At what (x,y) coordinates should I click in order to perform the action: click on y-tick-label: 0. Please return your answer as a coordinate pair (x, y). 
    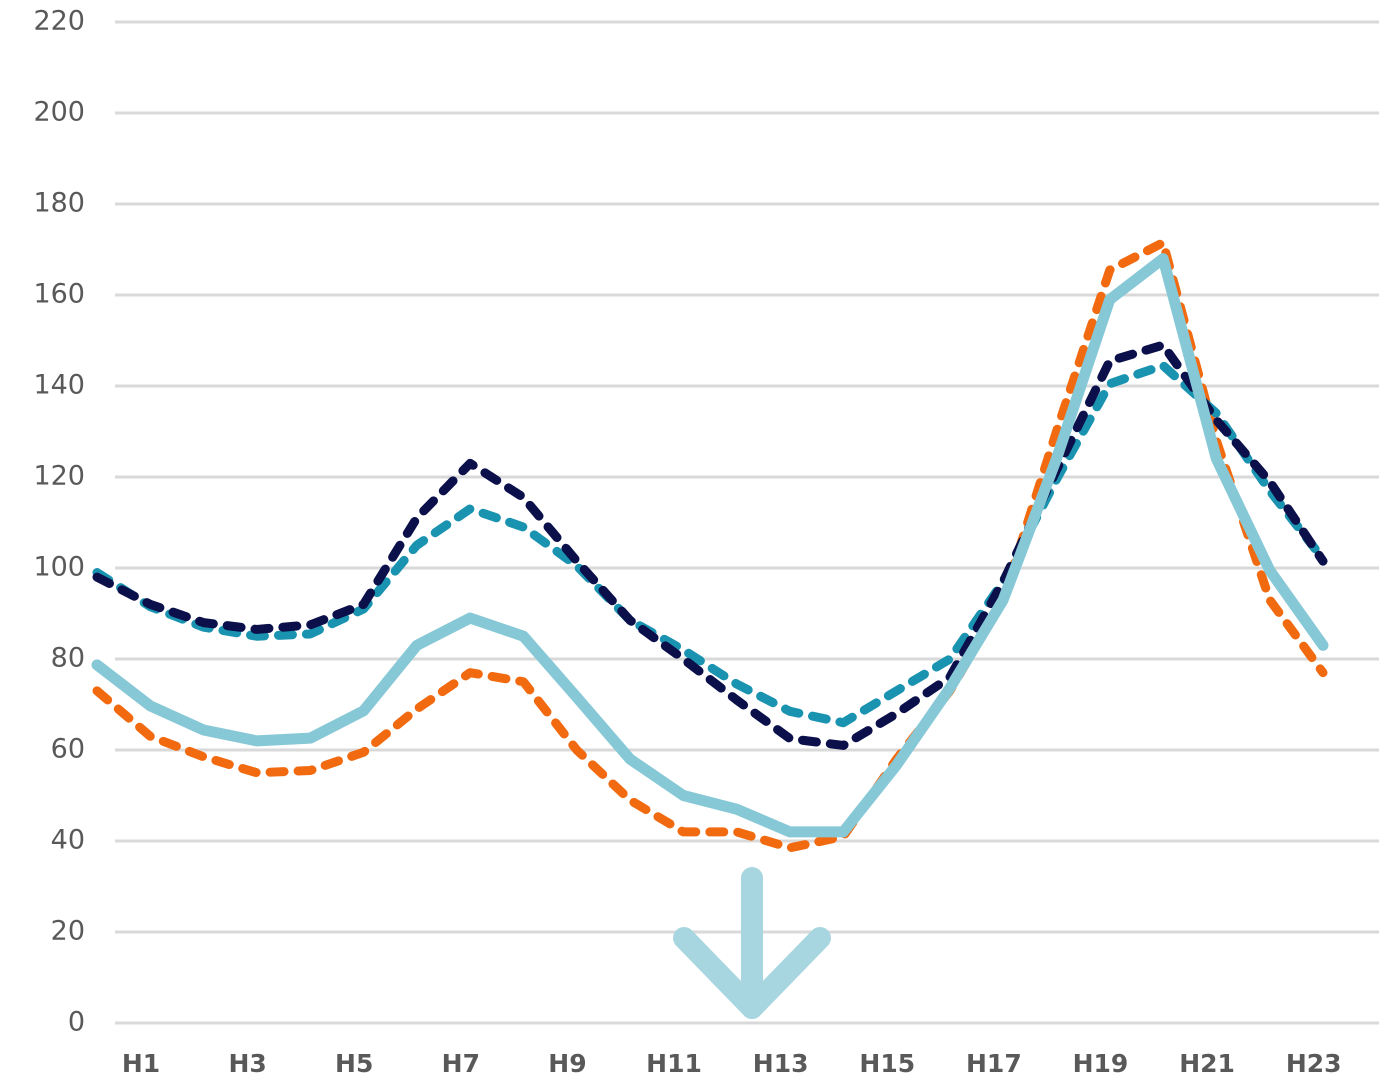
    Looking at the image, I should click on (76, 1022).